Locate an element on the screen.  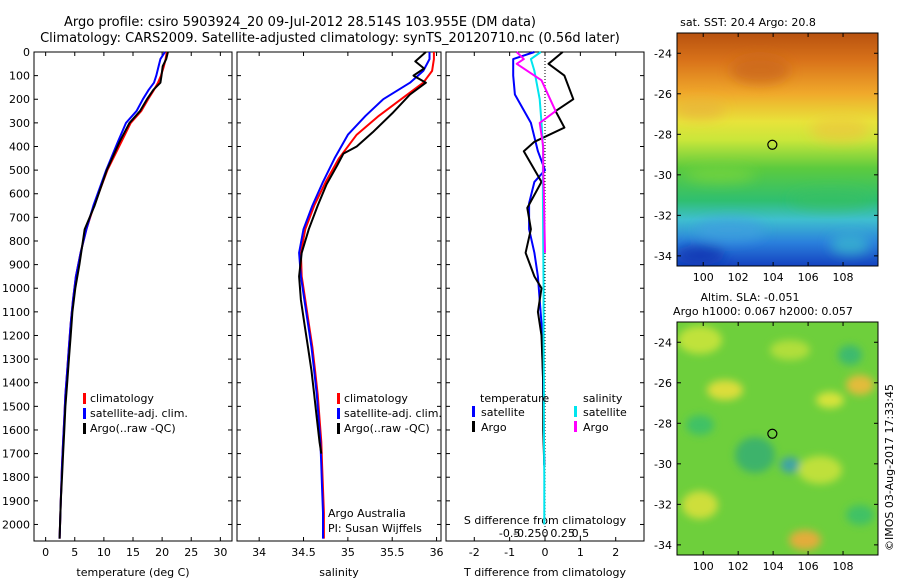
depth-tick-label: 200 is located at coordinates (19, 99).